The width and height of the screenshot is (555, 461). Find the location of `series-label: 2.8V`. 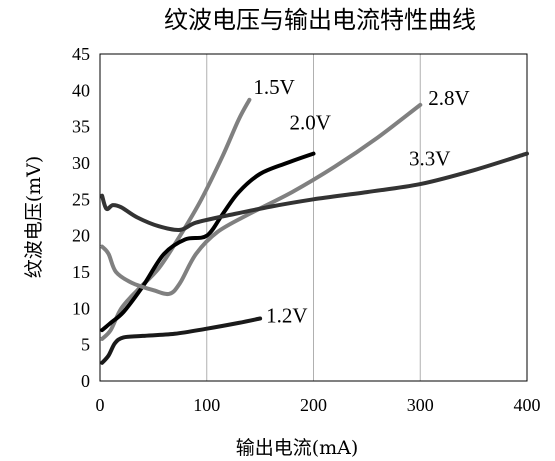

series-label: 2.8V is located at coordinates (448, 98).